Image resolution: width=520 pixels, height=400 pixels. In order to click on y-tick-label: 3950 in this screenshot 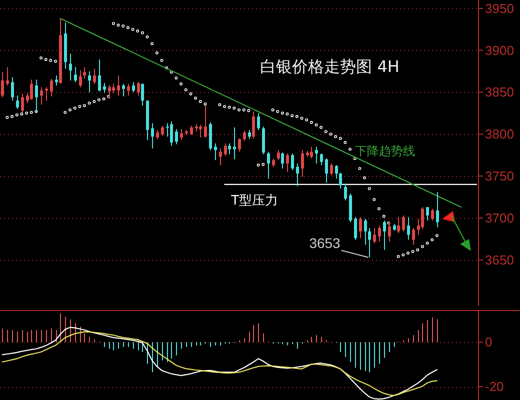, I will do `click(499, 8)`.